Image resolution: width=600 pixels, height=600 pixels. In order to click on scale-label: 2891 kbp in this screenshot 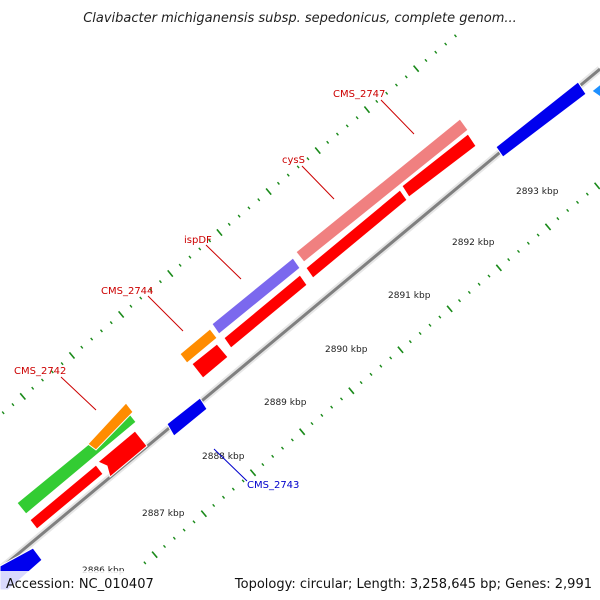, I will do `click(409, 296)`.